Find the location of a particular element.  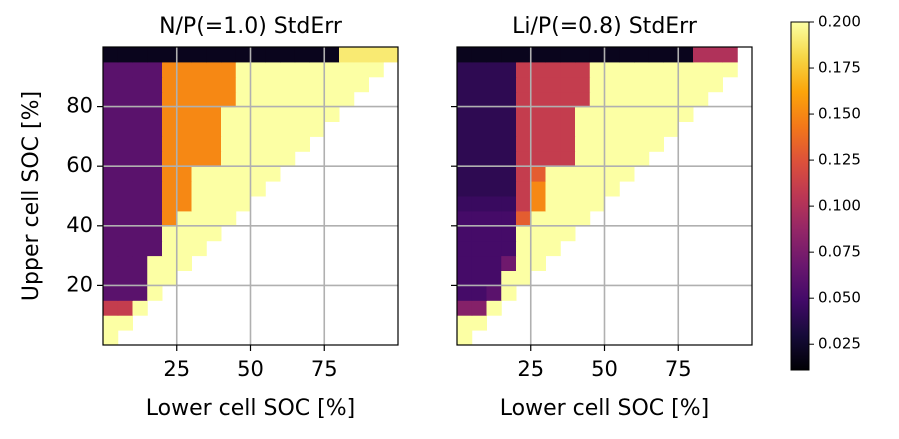

y-axis-label: Upper cell SOC [%] is located at coordinates (31, 196).